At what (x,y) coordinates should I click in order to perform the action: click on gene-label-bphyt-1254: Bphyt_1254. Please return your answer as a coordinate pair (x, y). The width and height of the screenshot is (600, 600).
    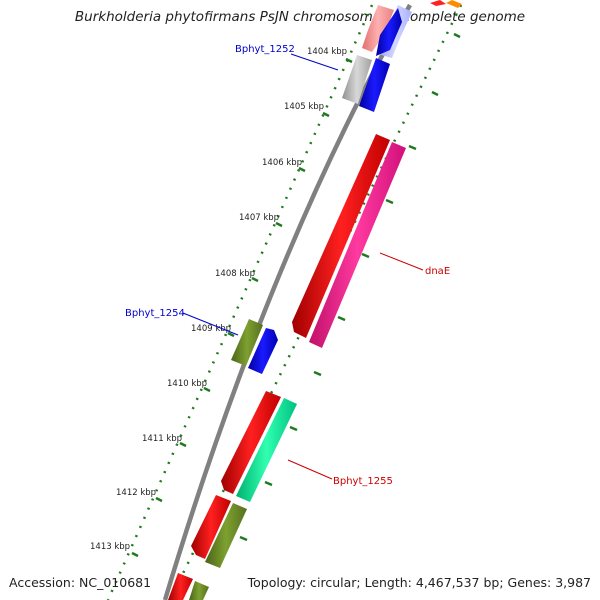
    Looking at the image, I should click on (155, 313).